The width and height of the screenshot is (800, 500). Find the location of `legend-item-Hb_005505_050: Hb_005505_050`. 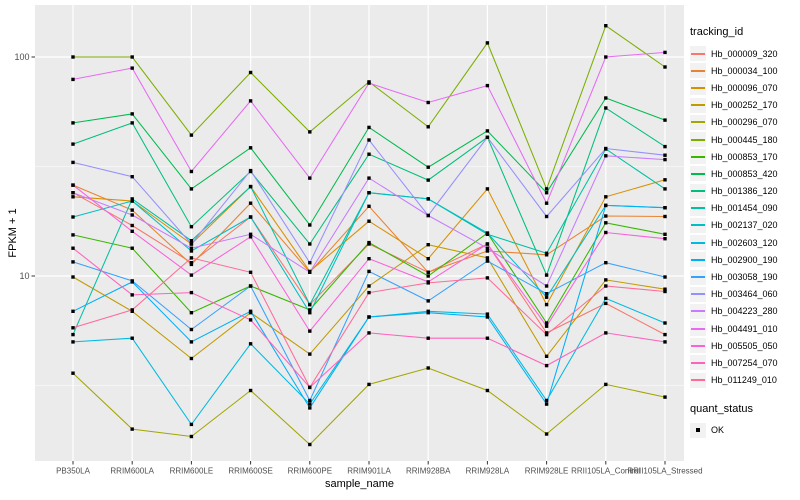

legend-item-Hb_005505_050: Hb_005505_050 is located at coordinates (744, 345).